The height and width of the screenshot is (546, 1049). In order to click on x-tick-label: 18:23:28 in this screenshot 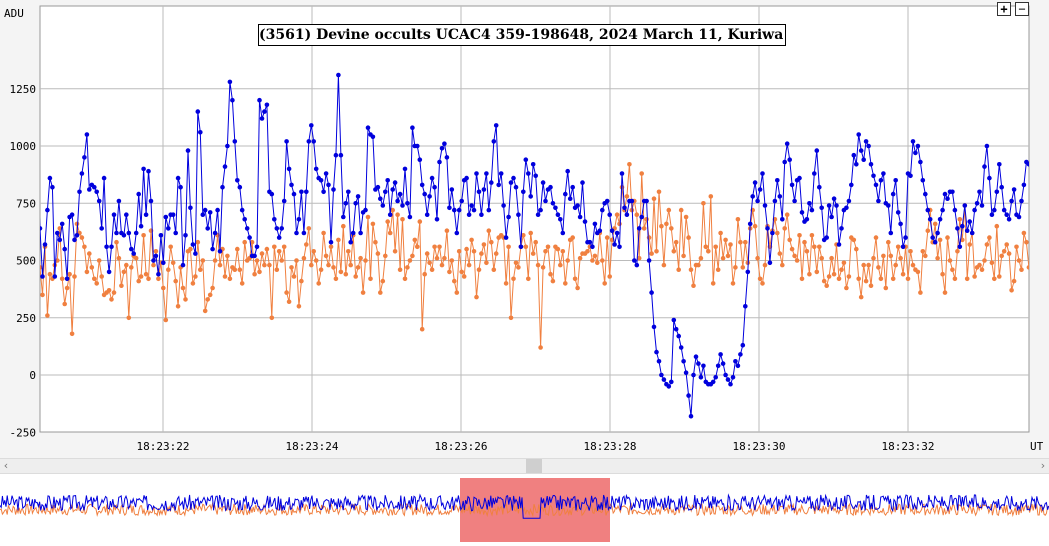, I will do `click(610, 446)`.